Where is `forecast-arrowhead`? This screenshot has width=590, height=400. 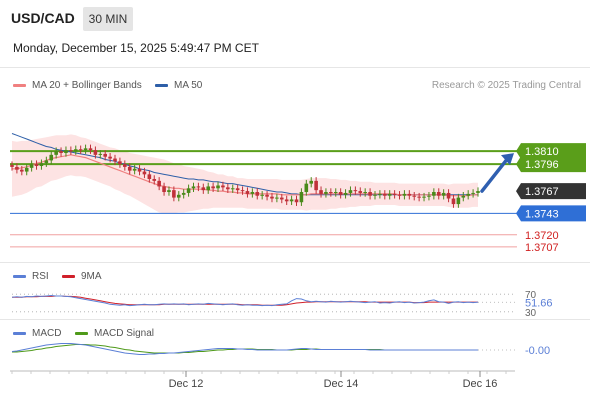 forecast-arrowhead is located at coordinates (507, 159).